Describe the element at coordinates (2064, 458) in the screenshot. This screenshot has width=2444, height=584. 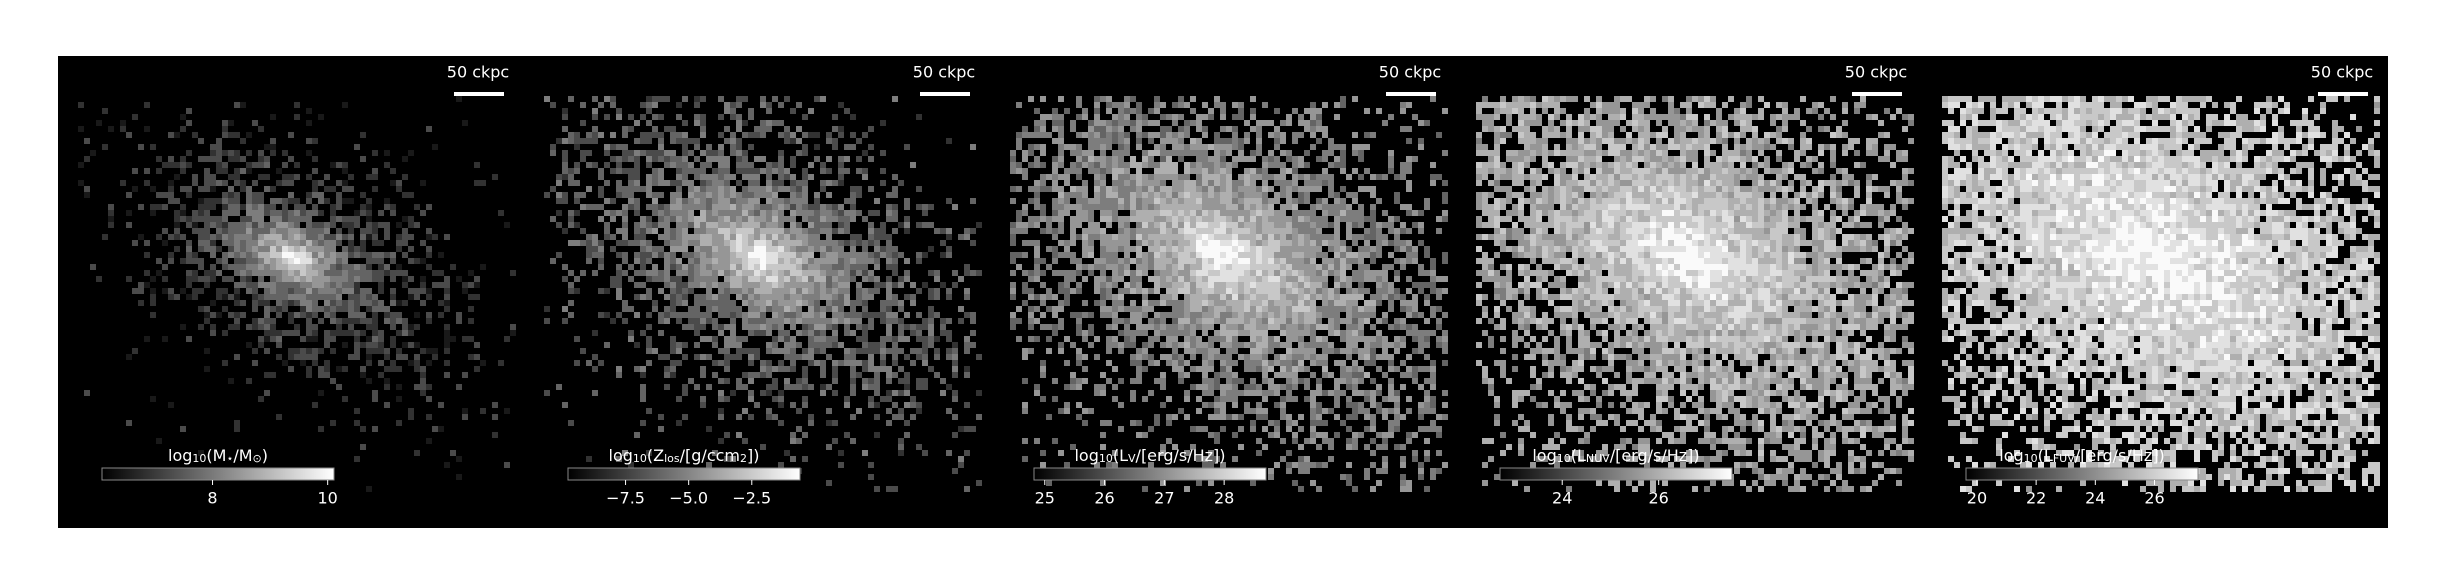
I see `label-subscript: FUV` at that location.